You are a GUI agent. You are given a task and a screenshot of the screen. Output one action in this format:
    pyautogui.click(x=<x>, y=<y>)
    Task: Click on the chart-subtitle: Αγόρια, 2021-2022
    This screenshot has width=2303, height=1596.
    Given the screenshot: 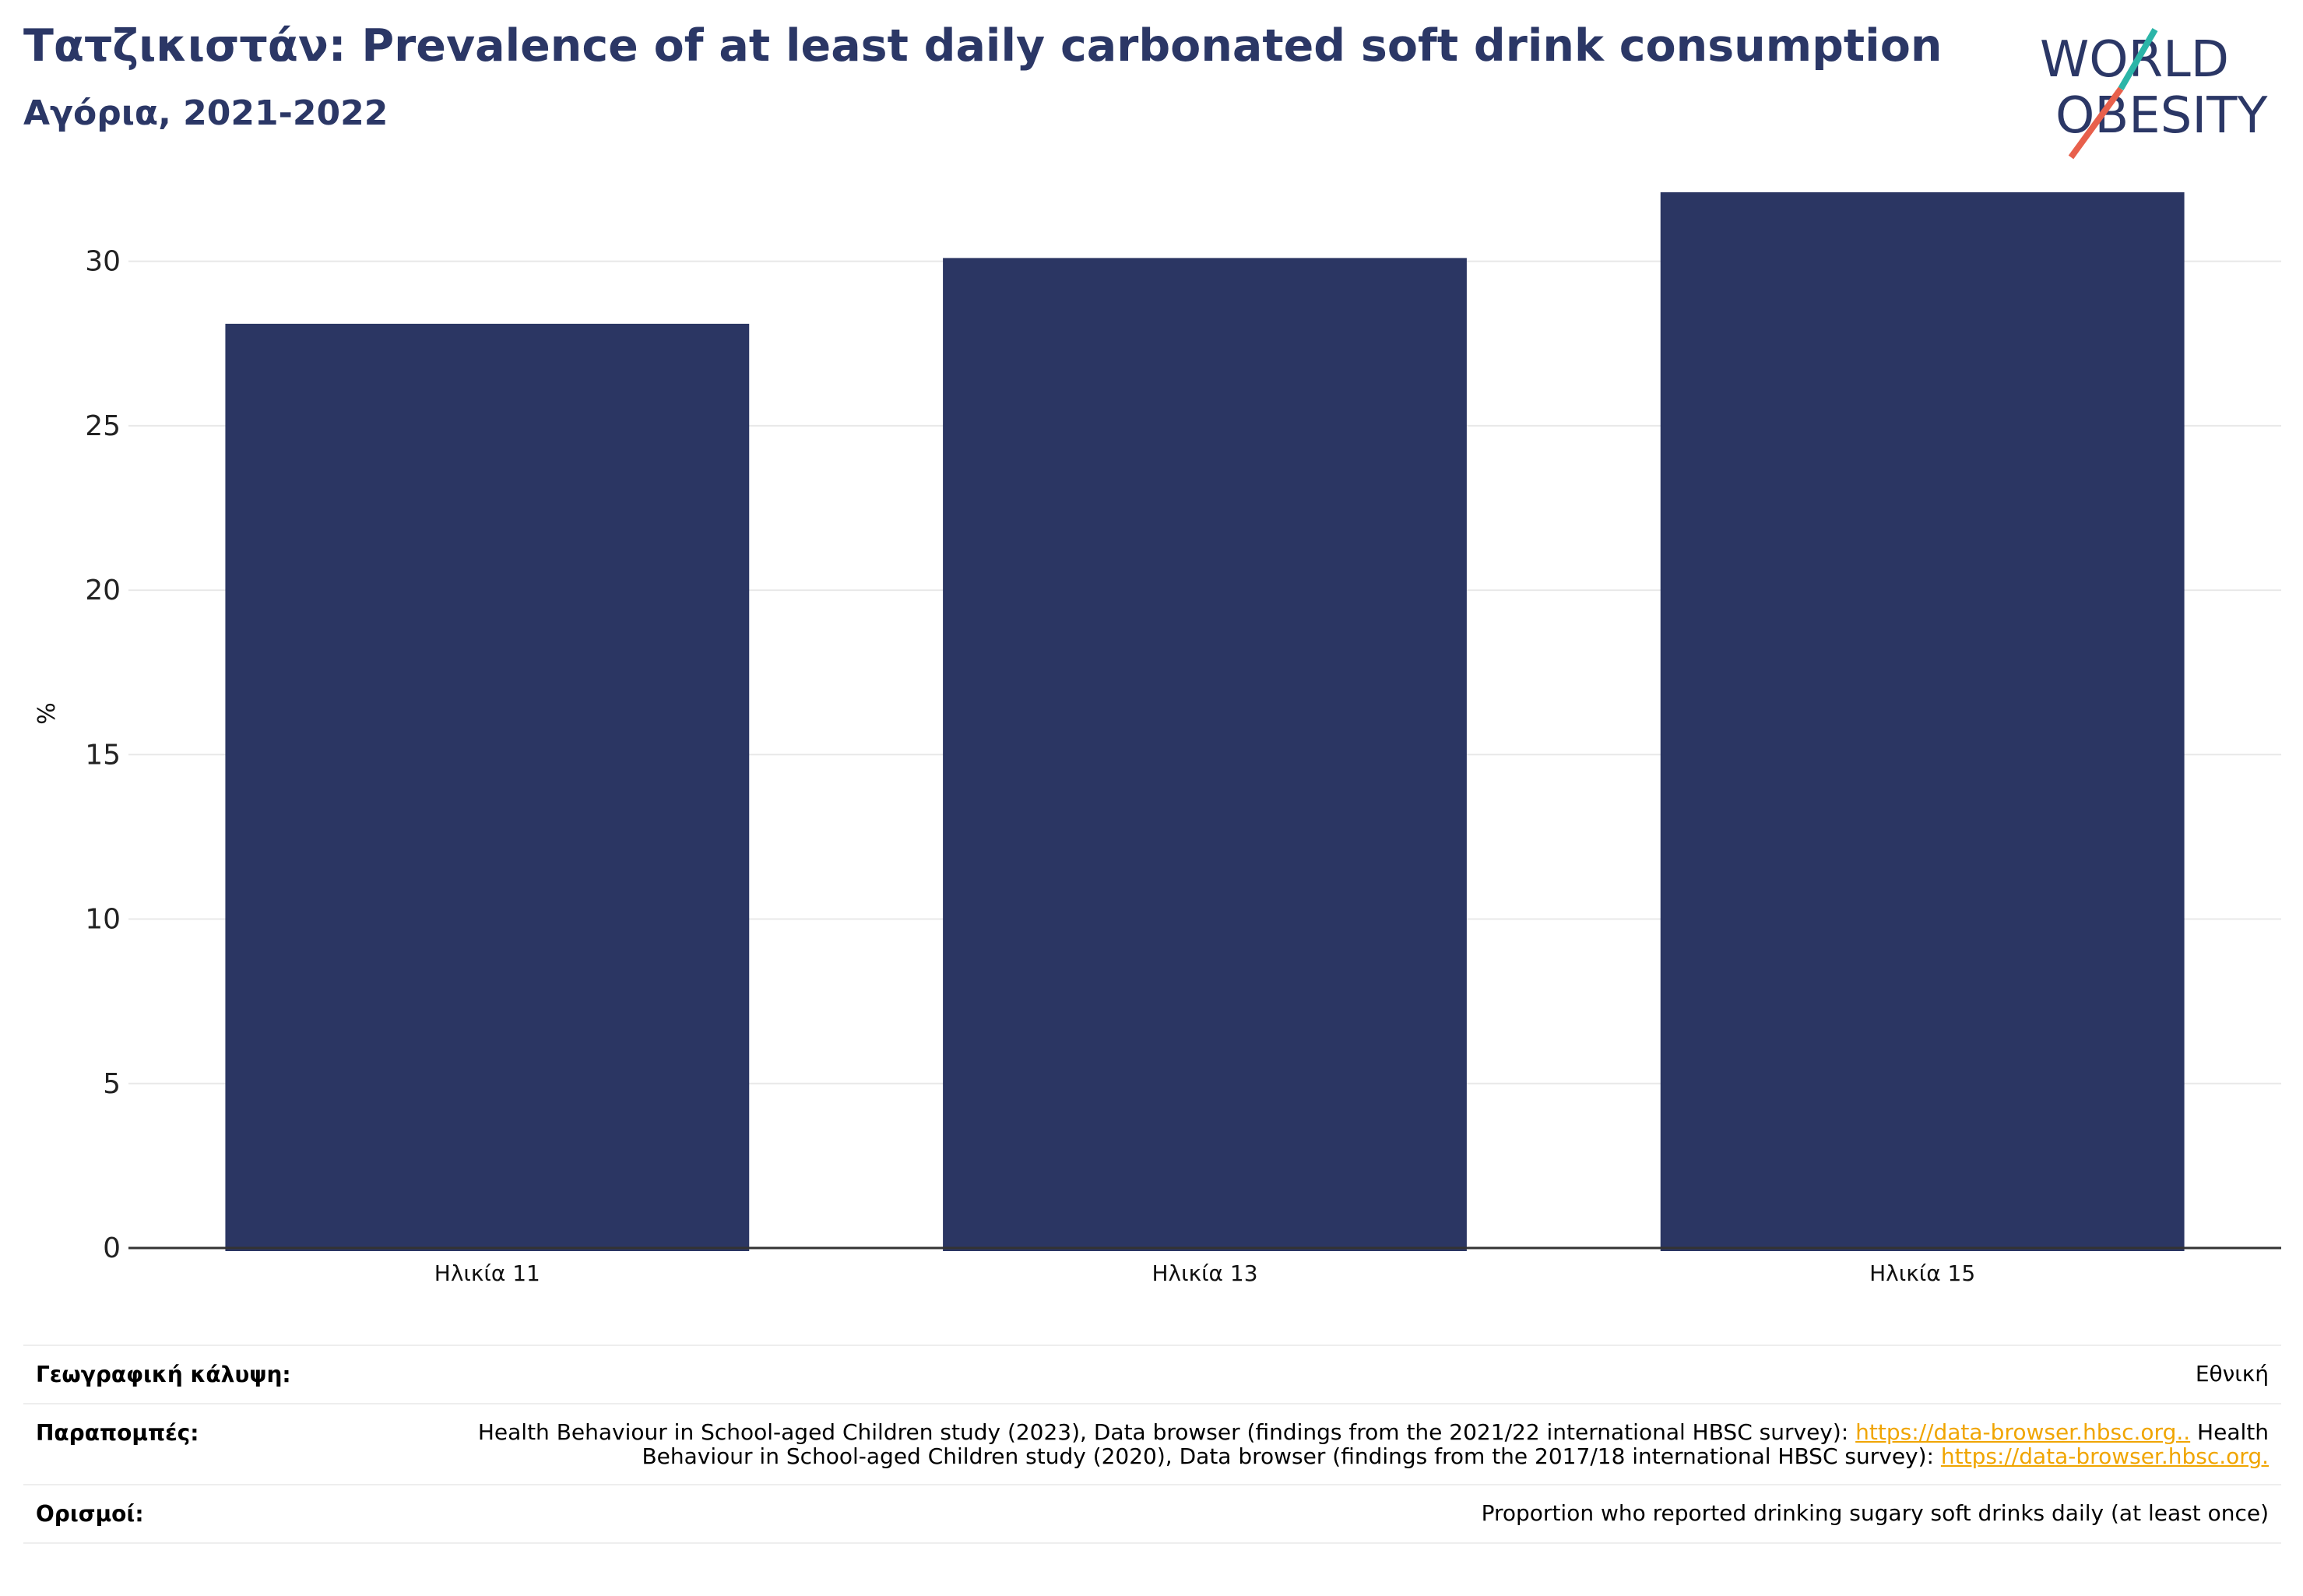 What is the action you would take?
    pyautogui.click(x=206, y=113)
    